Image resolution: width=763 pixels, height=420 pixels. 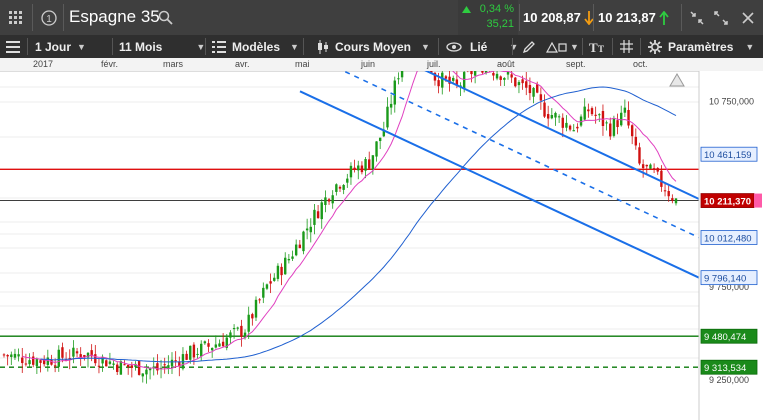 What do you see at coordinates (697, 17) in the screenshot?
I see `collapse-icon` at bounding box center [697, 17].